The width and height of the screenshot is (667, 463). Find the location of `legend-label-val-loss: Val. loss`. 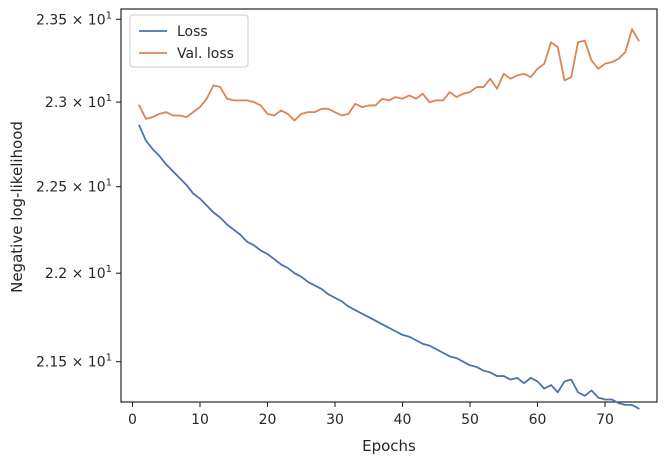

legend-label-val-loss: Val. loss is located at coordinates (205, 54).